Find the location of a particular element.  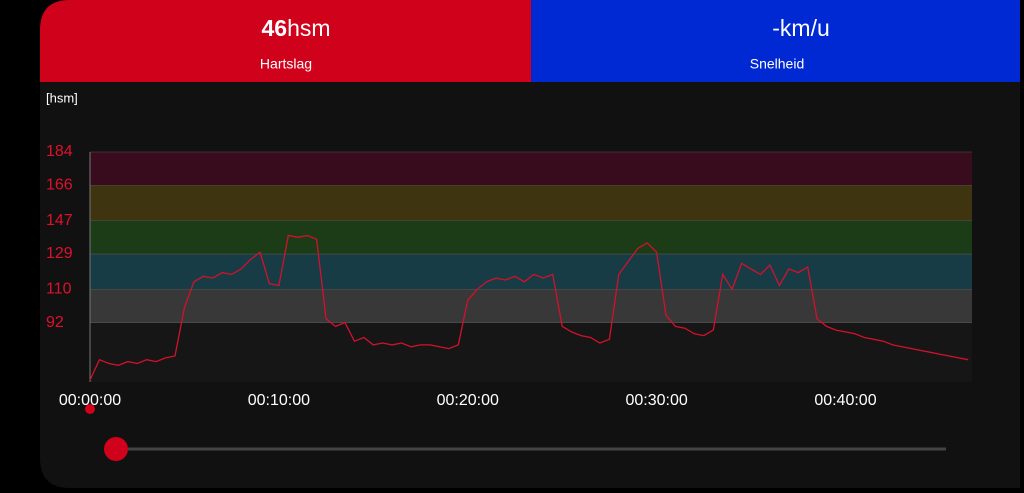

heart-rate-tile is located at coordinates (285, 41).